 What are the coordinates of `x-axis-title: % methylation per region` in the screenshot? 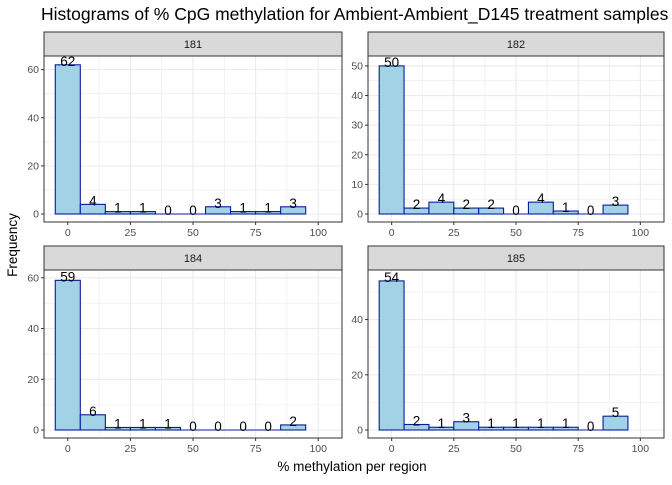 It's located at (351, 466).